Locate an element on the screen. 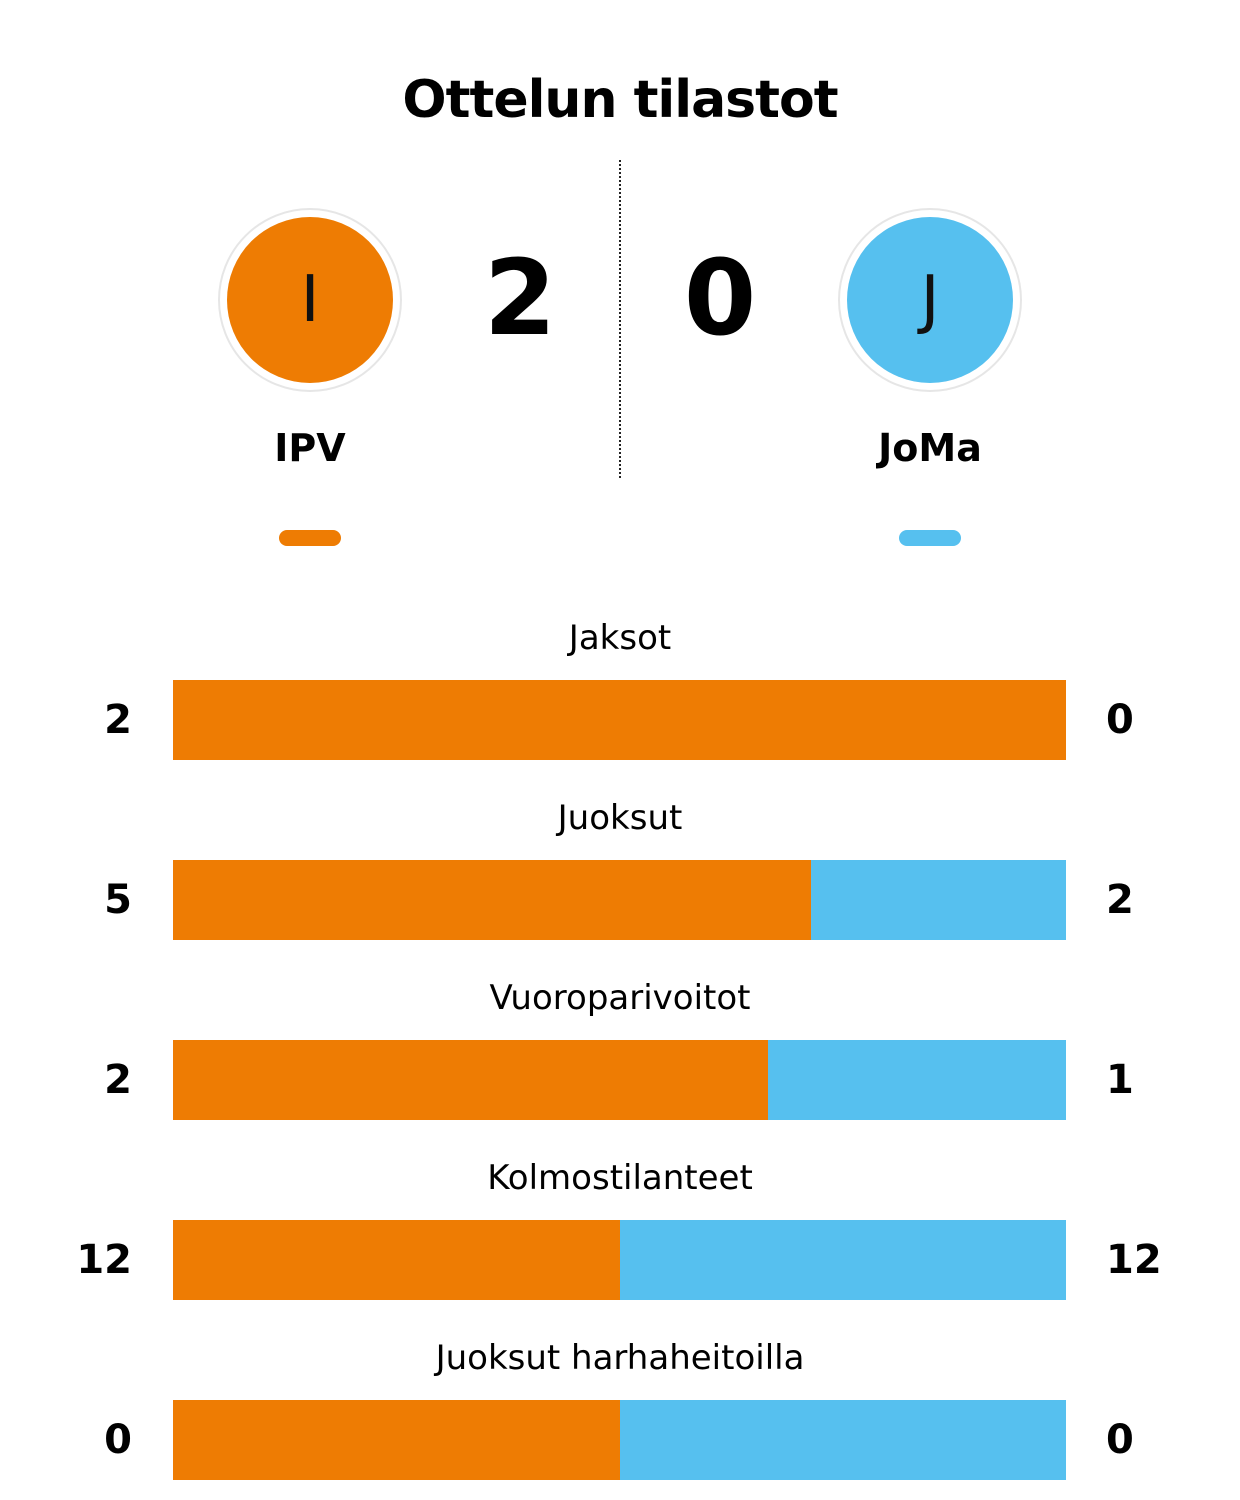 This screenshot has height=1500, width=1240. score-divider is located at coordinates (620, 319).